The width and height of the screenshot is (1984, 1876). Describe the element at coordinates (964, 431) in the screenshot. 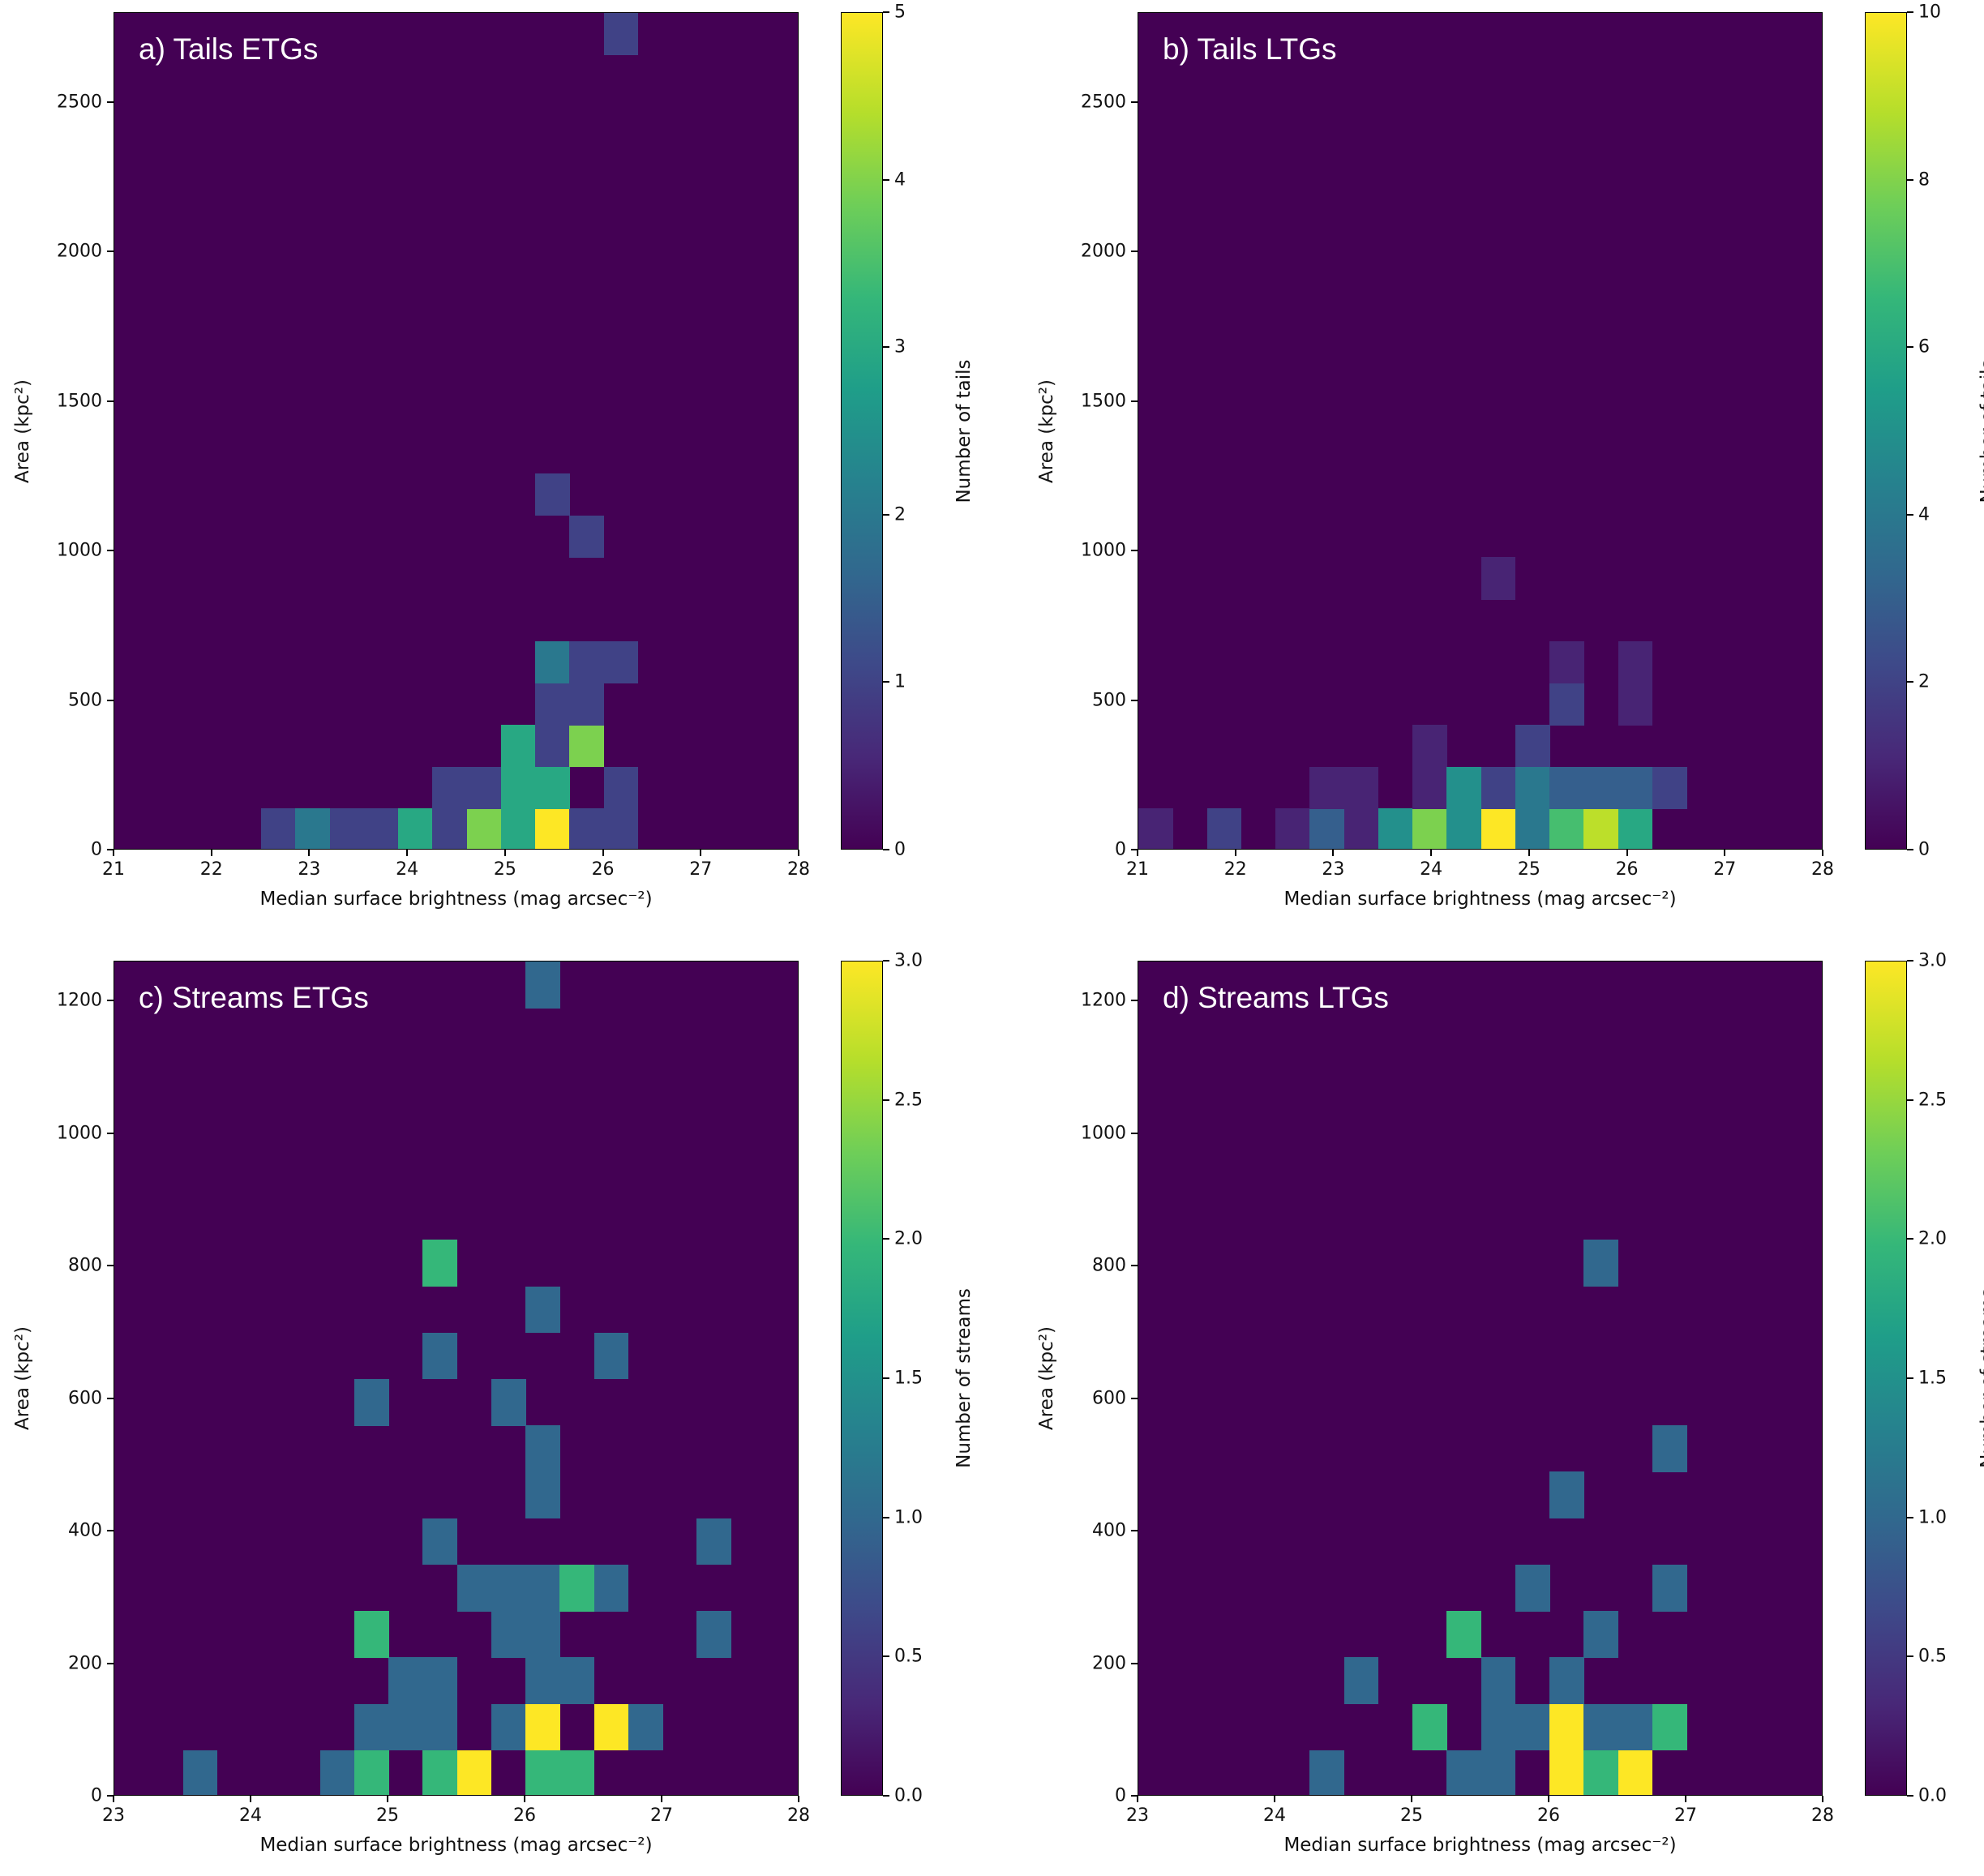

I see `colorbar-label: Number of tails` at that location.